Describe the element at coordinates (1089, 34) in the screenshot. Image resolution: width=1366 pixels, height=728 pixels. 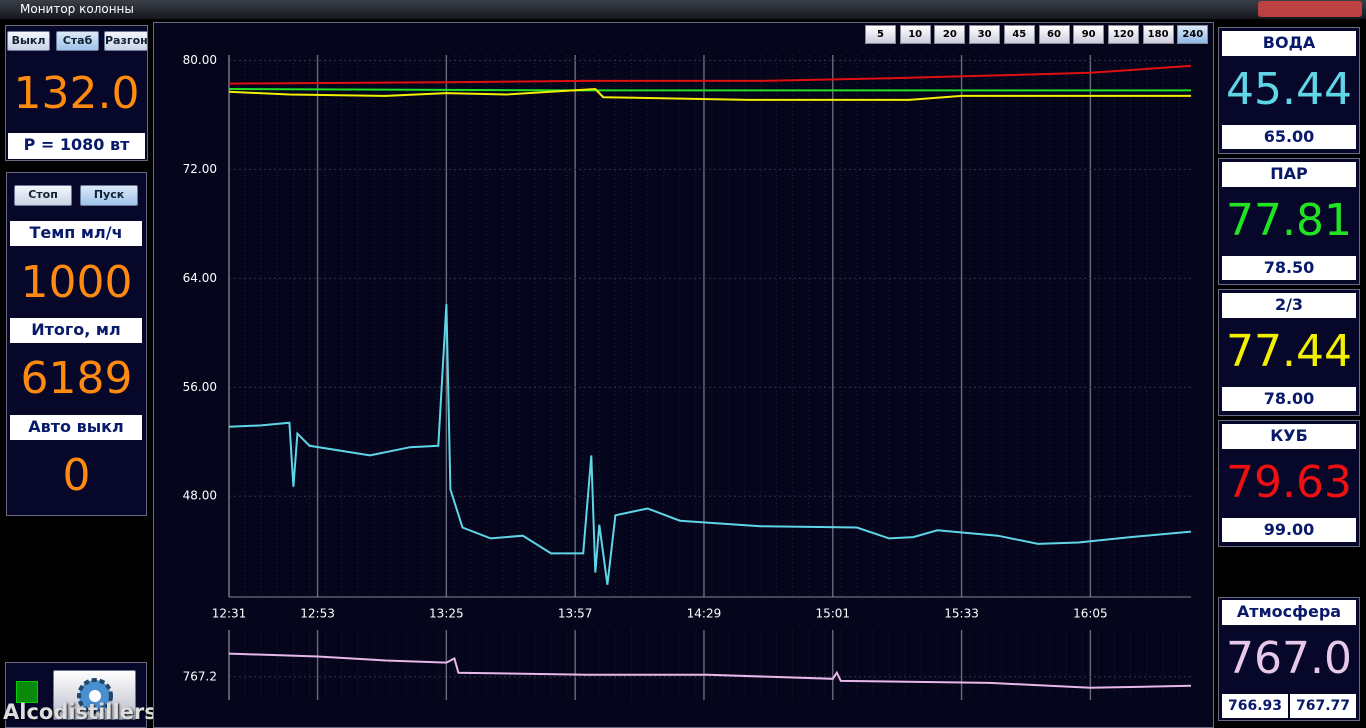
I see `range-button: 90` at that location.